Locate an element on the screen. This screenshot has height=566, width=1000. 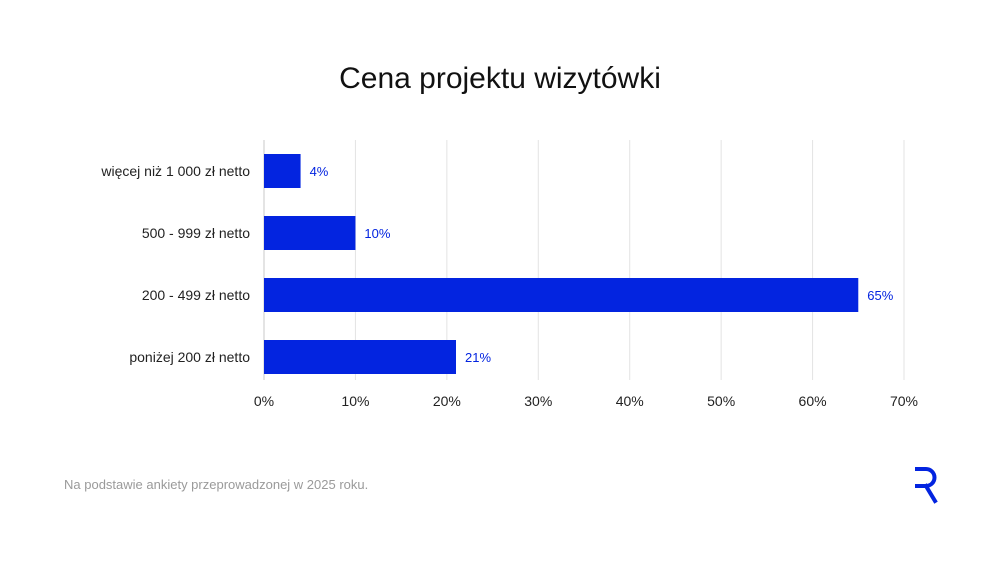
x-tick-label: 50% is located at coordinates (721, 401).